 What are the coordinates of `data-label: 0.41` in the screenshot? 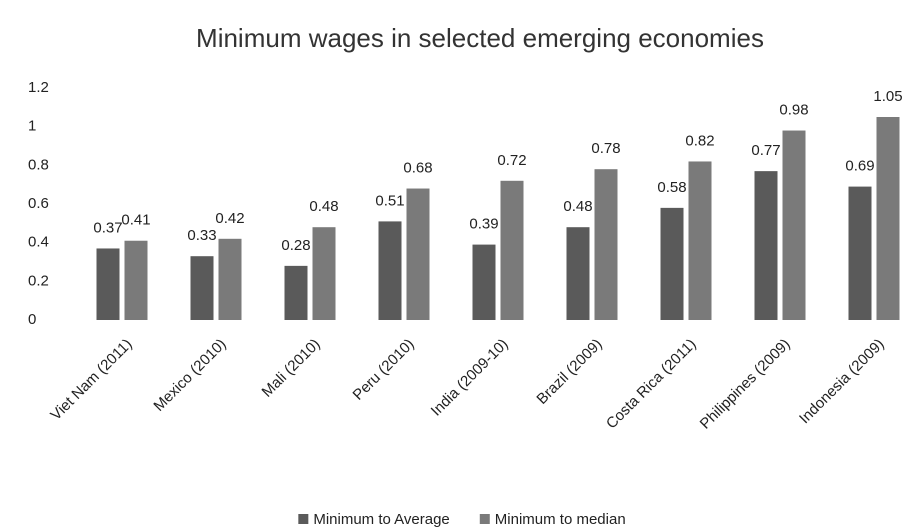 It's located at (135, 220).